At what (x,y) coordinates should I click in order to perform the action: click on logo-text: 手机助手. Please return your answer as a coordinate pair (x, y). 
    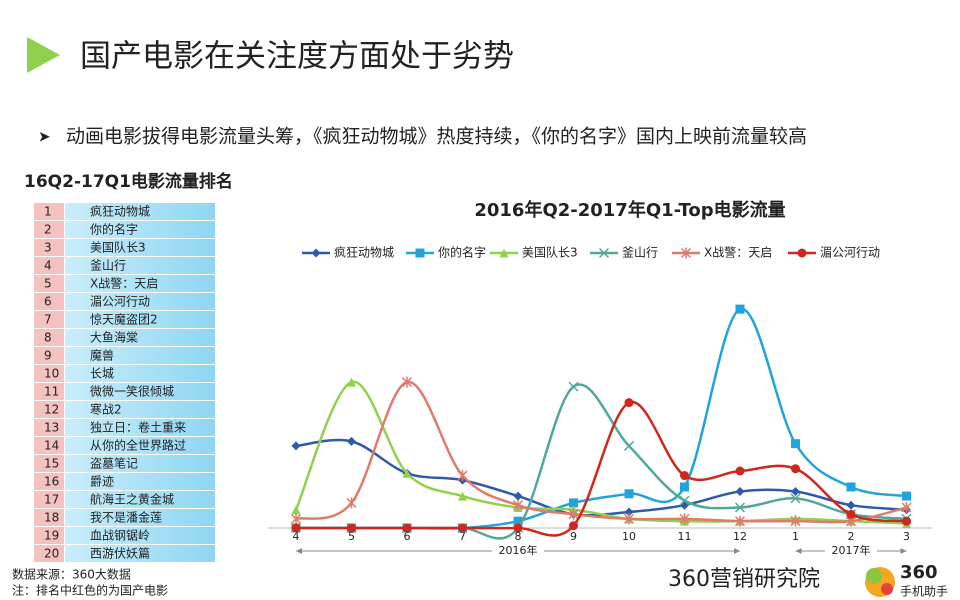
    Looking at the image, I should click on (924, 592).